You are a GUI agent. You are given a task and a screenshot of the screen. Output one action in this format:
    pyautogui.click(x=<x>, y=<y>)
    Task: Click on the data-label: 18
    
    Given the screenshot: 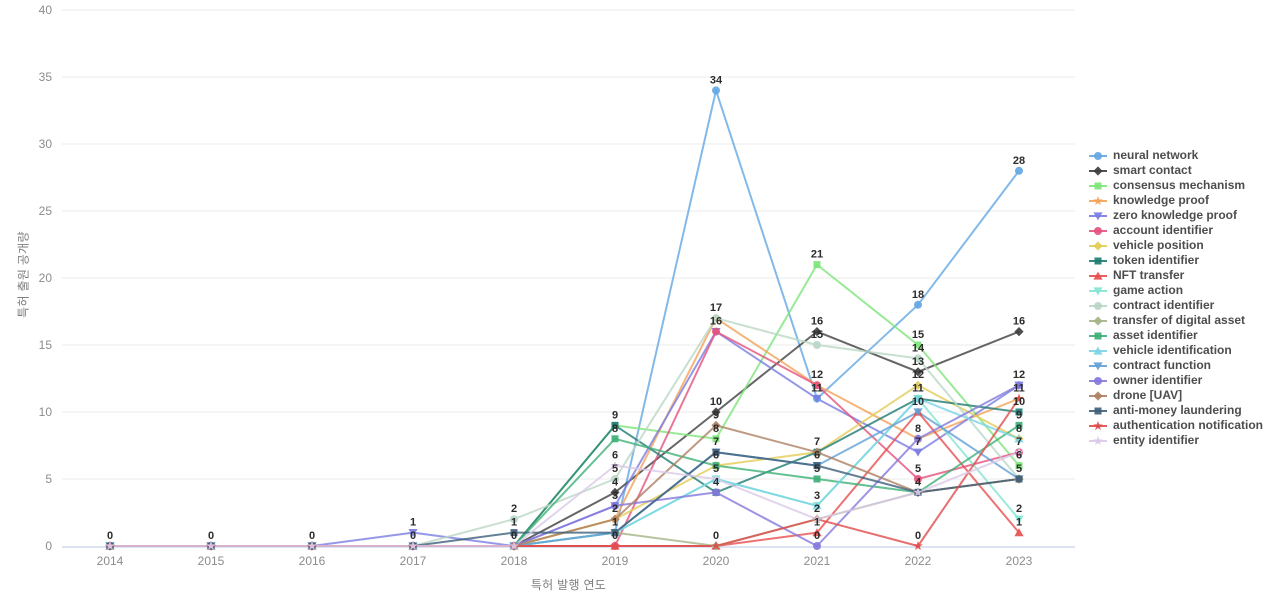 What is the action you would take?
    pyautogui.click(x=918, y=295)
    